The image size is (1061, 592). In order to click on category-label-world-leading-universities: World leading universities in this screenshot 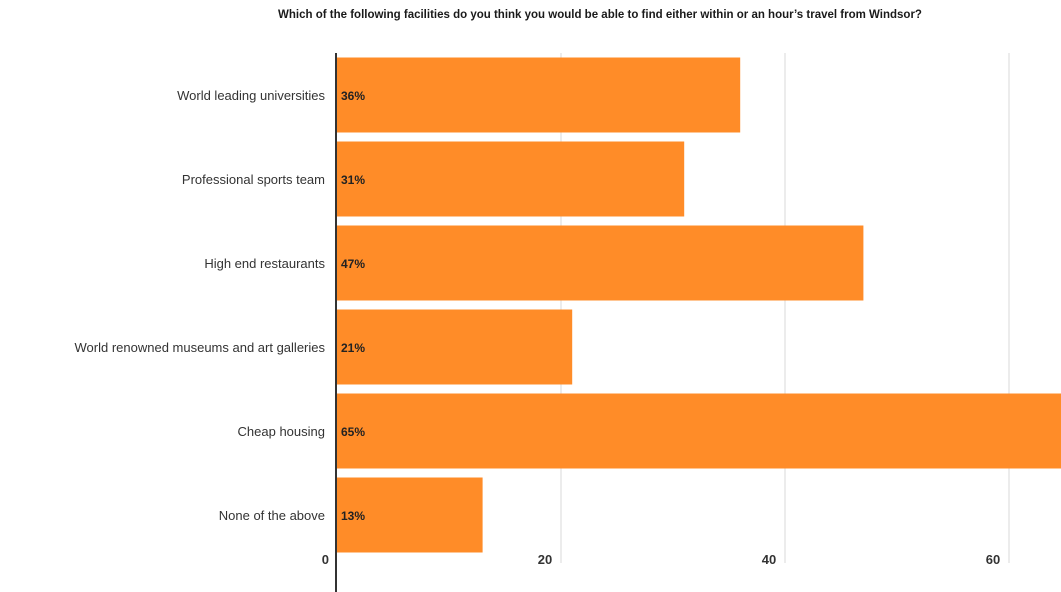, I will do `click(251, 95)`.